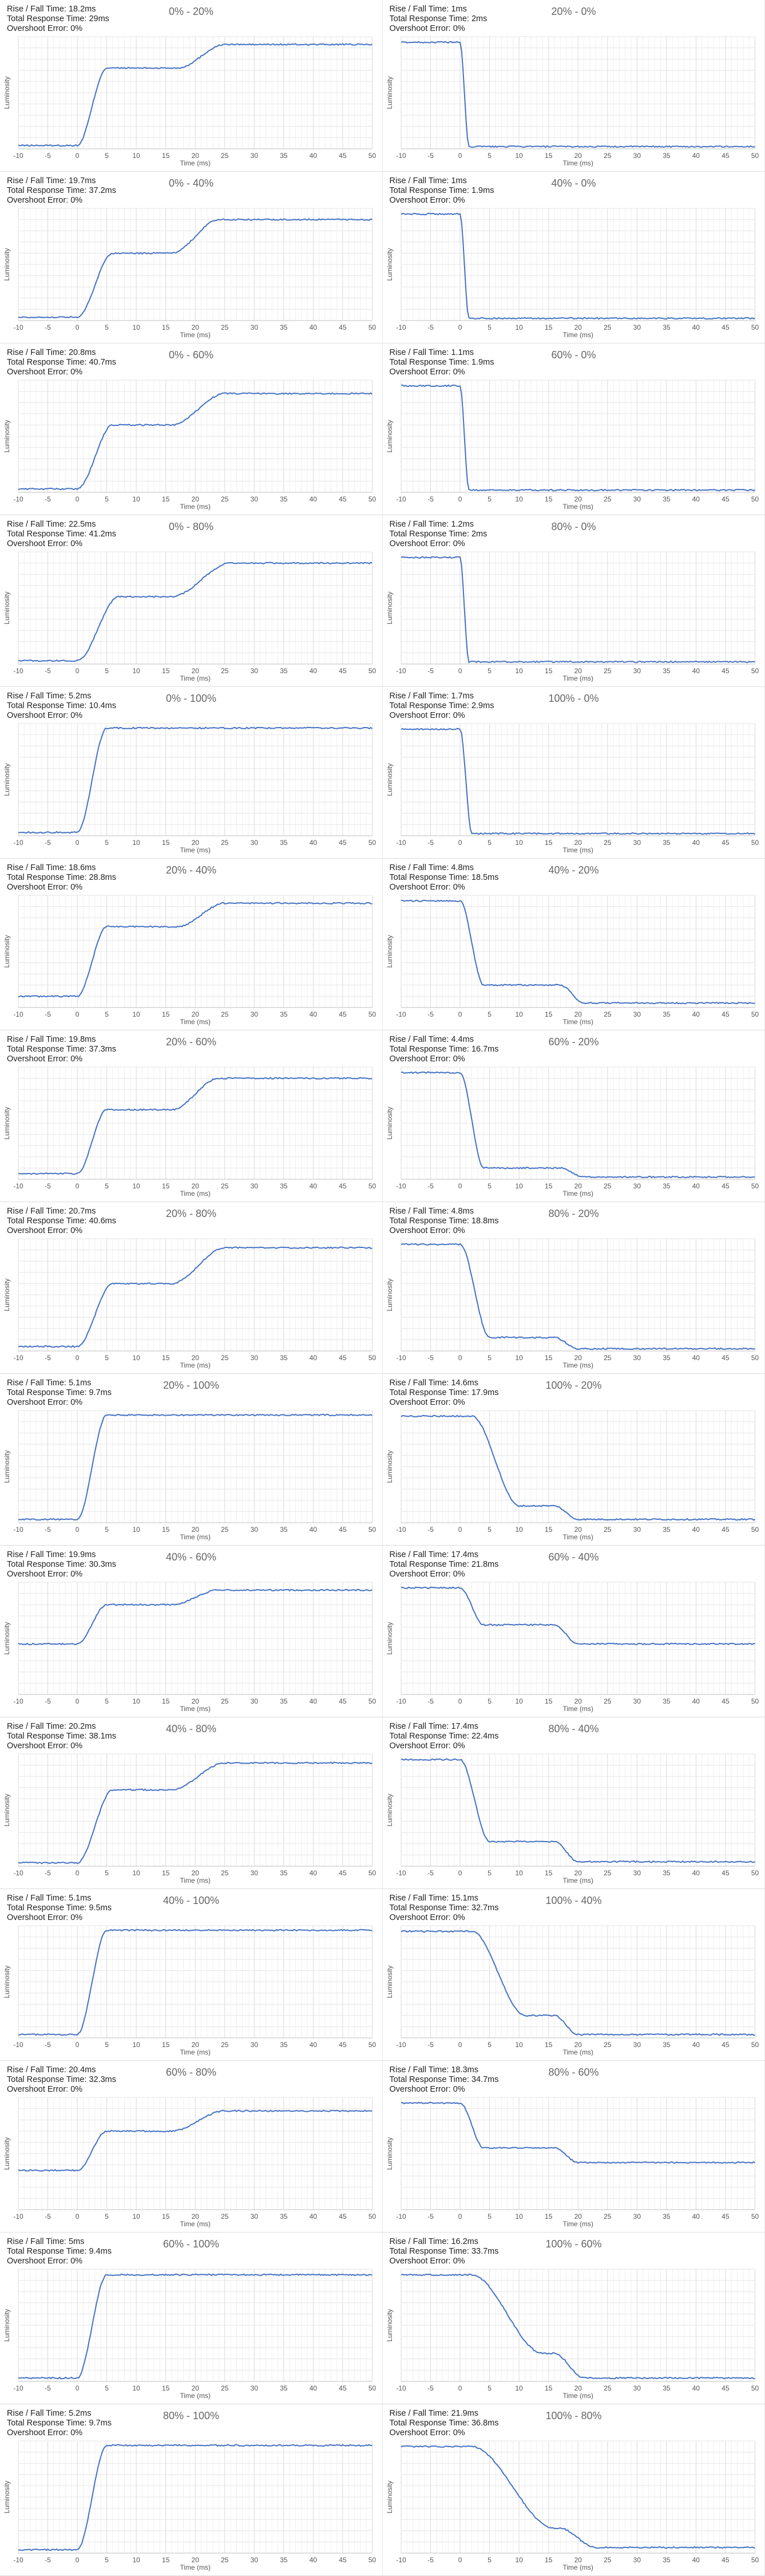  What do you see at coordinates (191, 1900) in the screenshot?
I see `chart-title: 40% - 100%` at bounding box center [191, 1900].